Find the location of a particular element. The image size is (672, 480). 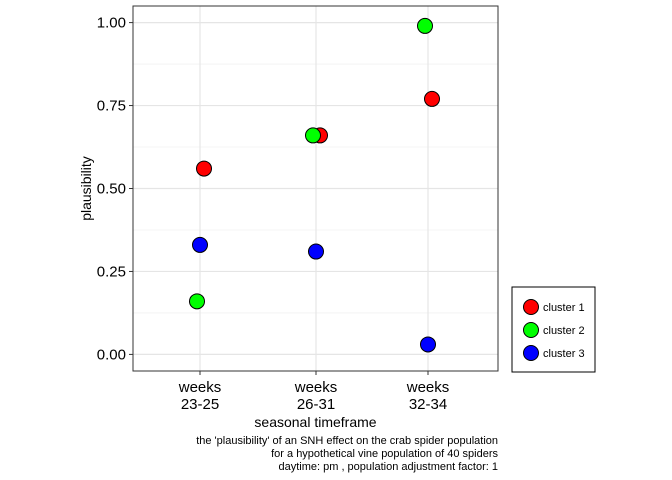

y-axis-title: plausibility is located at coordinates (86, 188).